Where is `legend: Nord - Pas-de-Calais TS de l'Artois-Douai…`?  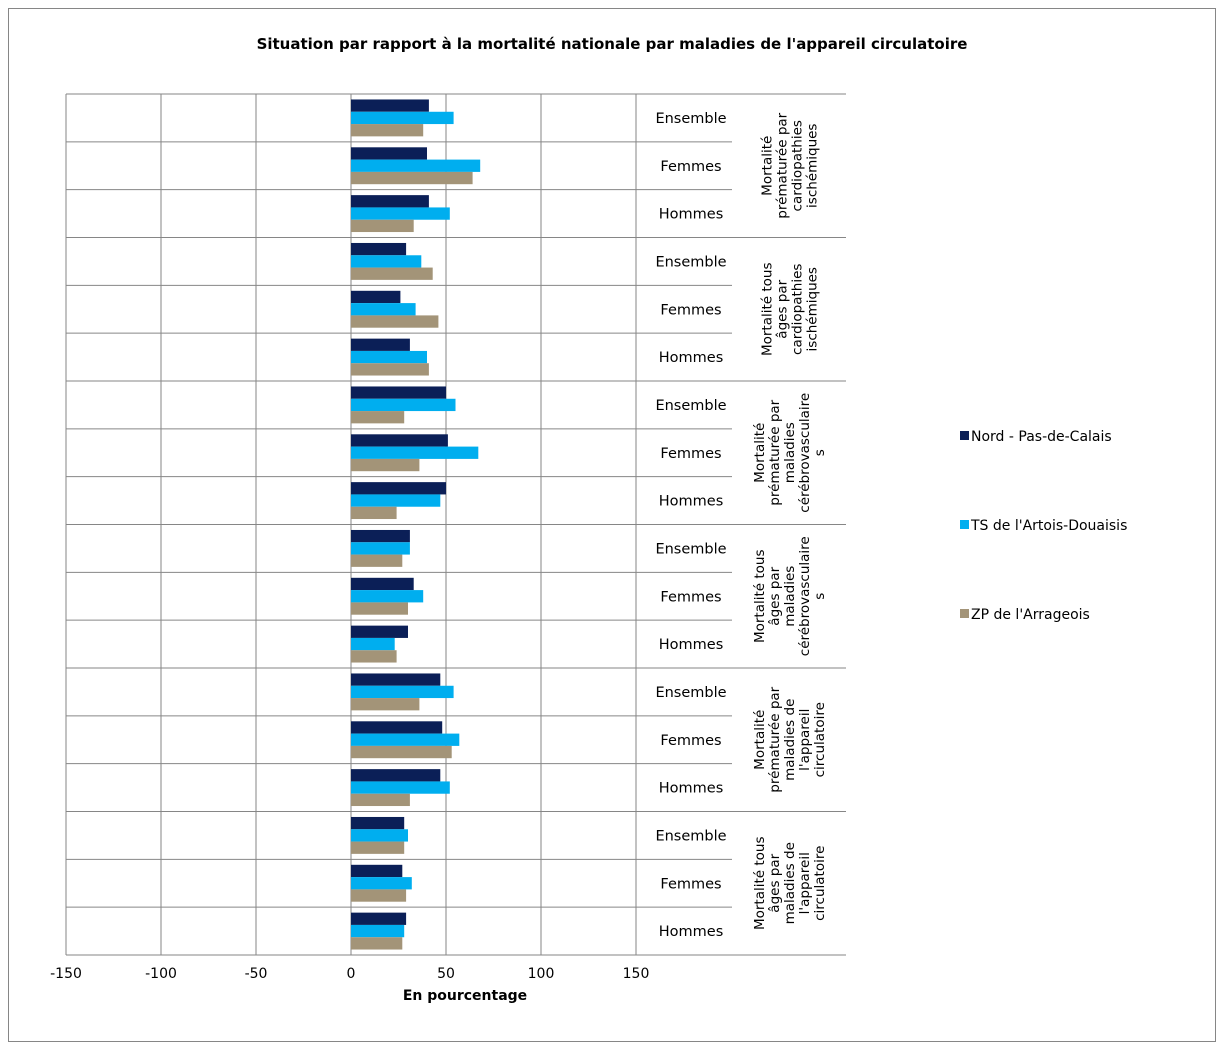 legend: Nord - Pas-de-Calais TS de l'Artois-Douai… is located at coordinates (1043, 526).